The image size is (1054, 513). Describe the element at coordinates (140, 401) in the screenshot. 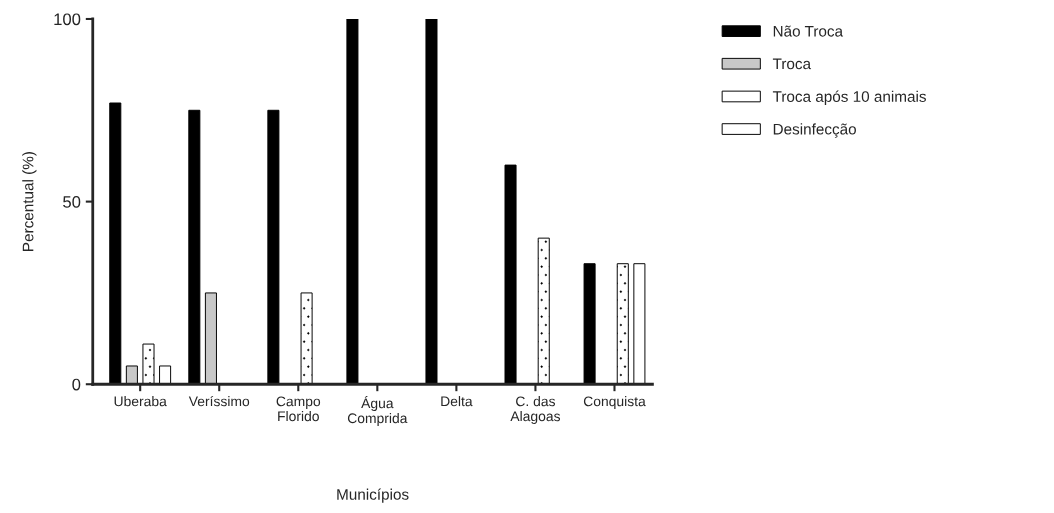

I see `x-tick-label: Uberaba` at that location.